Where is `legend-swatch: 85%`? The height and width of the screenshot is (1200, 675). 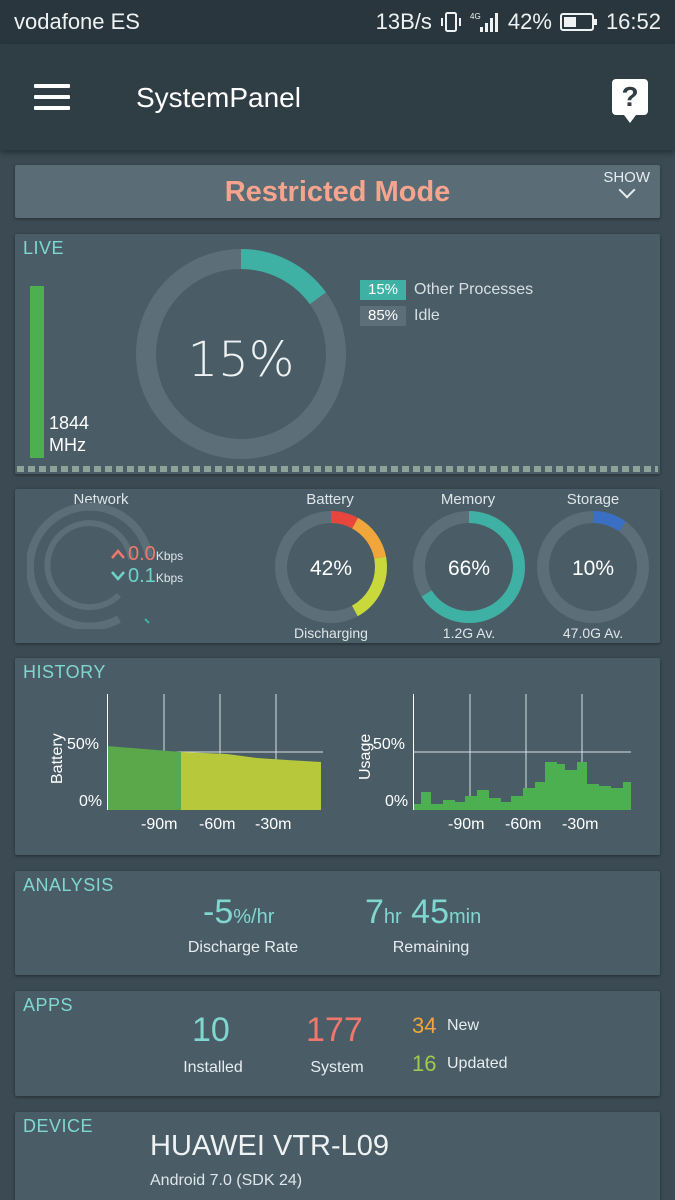 legend-swatch: 85% is located at coordinates (383, 316).